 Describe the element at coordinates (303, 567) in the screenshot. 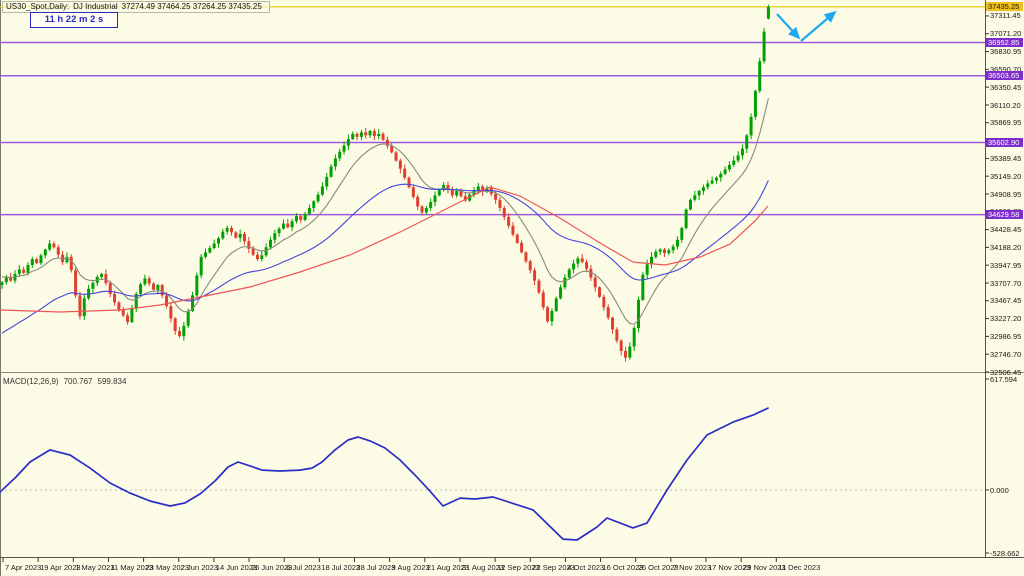

I see `time-axis-label: 6 Jul 2023` at that location.